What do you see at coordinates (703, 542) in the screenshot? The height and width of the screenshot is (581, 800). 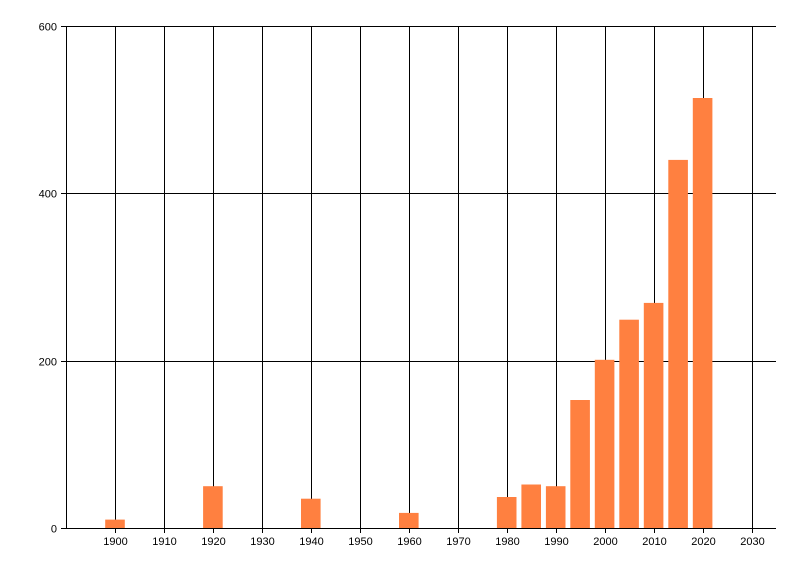 I see `x-tick-label: 2020` at bounding box center [703, 542].